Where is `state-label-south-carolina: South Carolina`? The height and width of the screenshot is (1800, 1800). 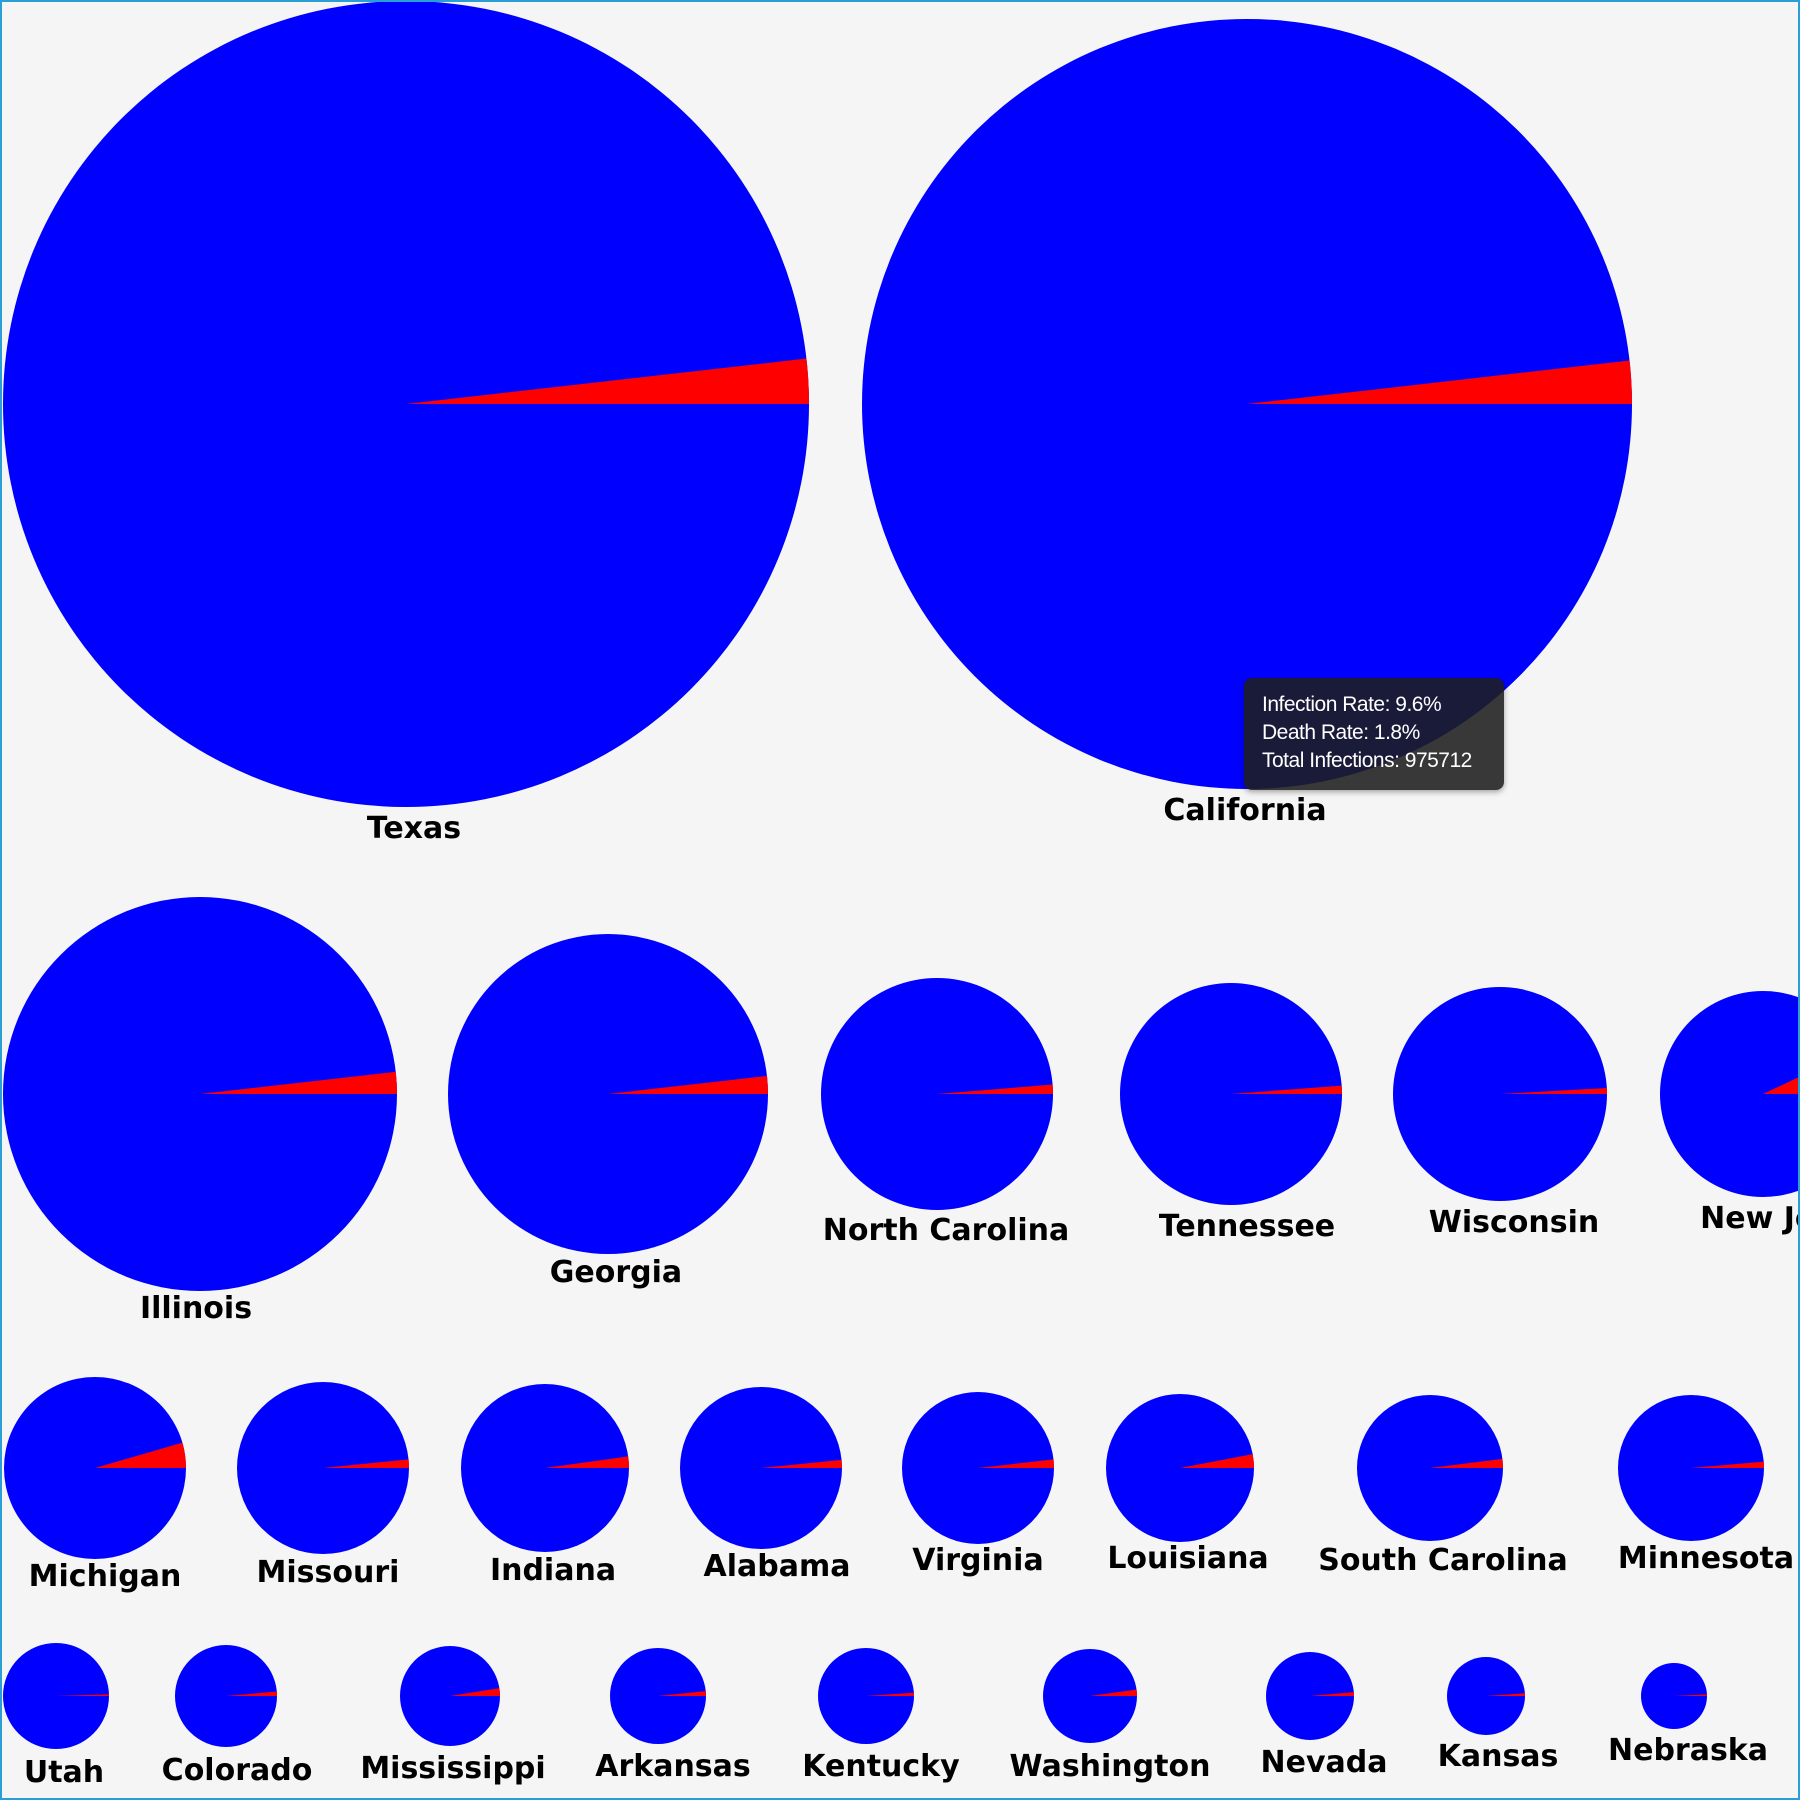 state-label-south-carolina: South Carolina is located at coordinates (1443, 1560).